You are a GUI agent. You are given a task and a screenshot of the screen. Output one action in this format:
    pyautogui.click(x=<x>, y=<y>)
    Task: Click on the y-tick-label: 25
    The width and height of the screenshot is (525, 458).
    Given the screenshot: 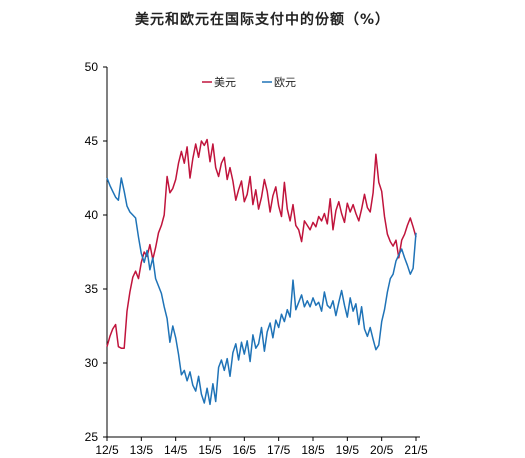 What is the action you would take?
    pyautogui.click(x=92, y=437)
    